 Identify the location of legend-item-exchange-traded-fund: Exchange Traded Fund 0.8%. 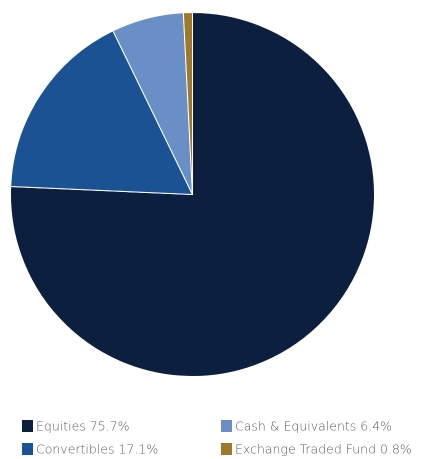
(316, 449).